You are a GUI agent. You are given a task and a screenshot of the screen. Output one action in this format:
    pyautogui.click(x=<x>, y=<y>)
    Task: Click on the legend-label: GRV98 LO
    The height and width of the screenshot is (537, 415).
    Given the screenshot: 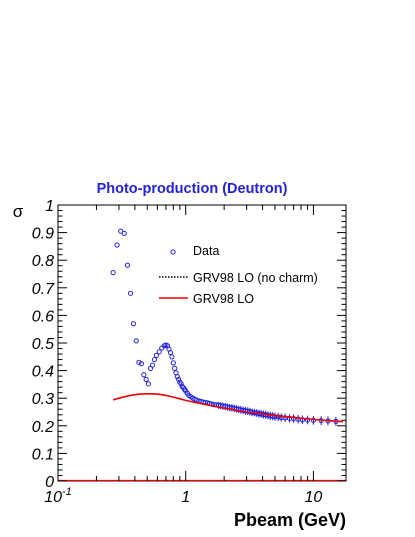 What is the action you would take?
    pyautogui.click(x=223, y=299)
    